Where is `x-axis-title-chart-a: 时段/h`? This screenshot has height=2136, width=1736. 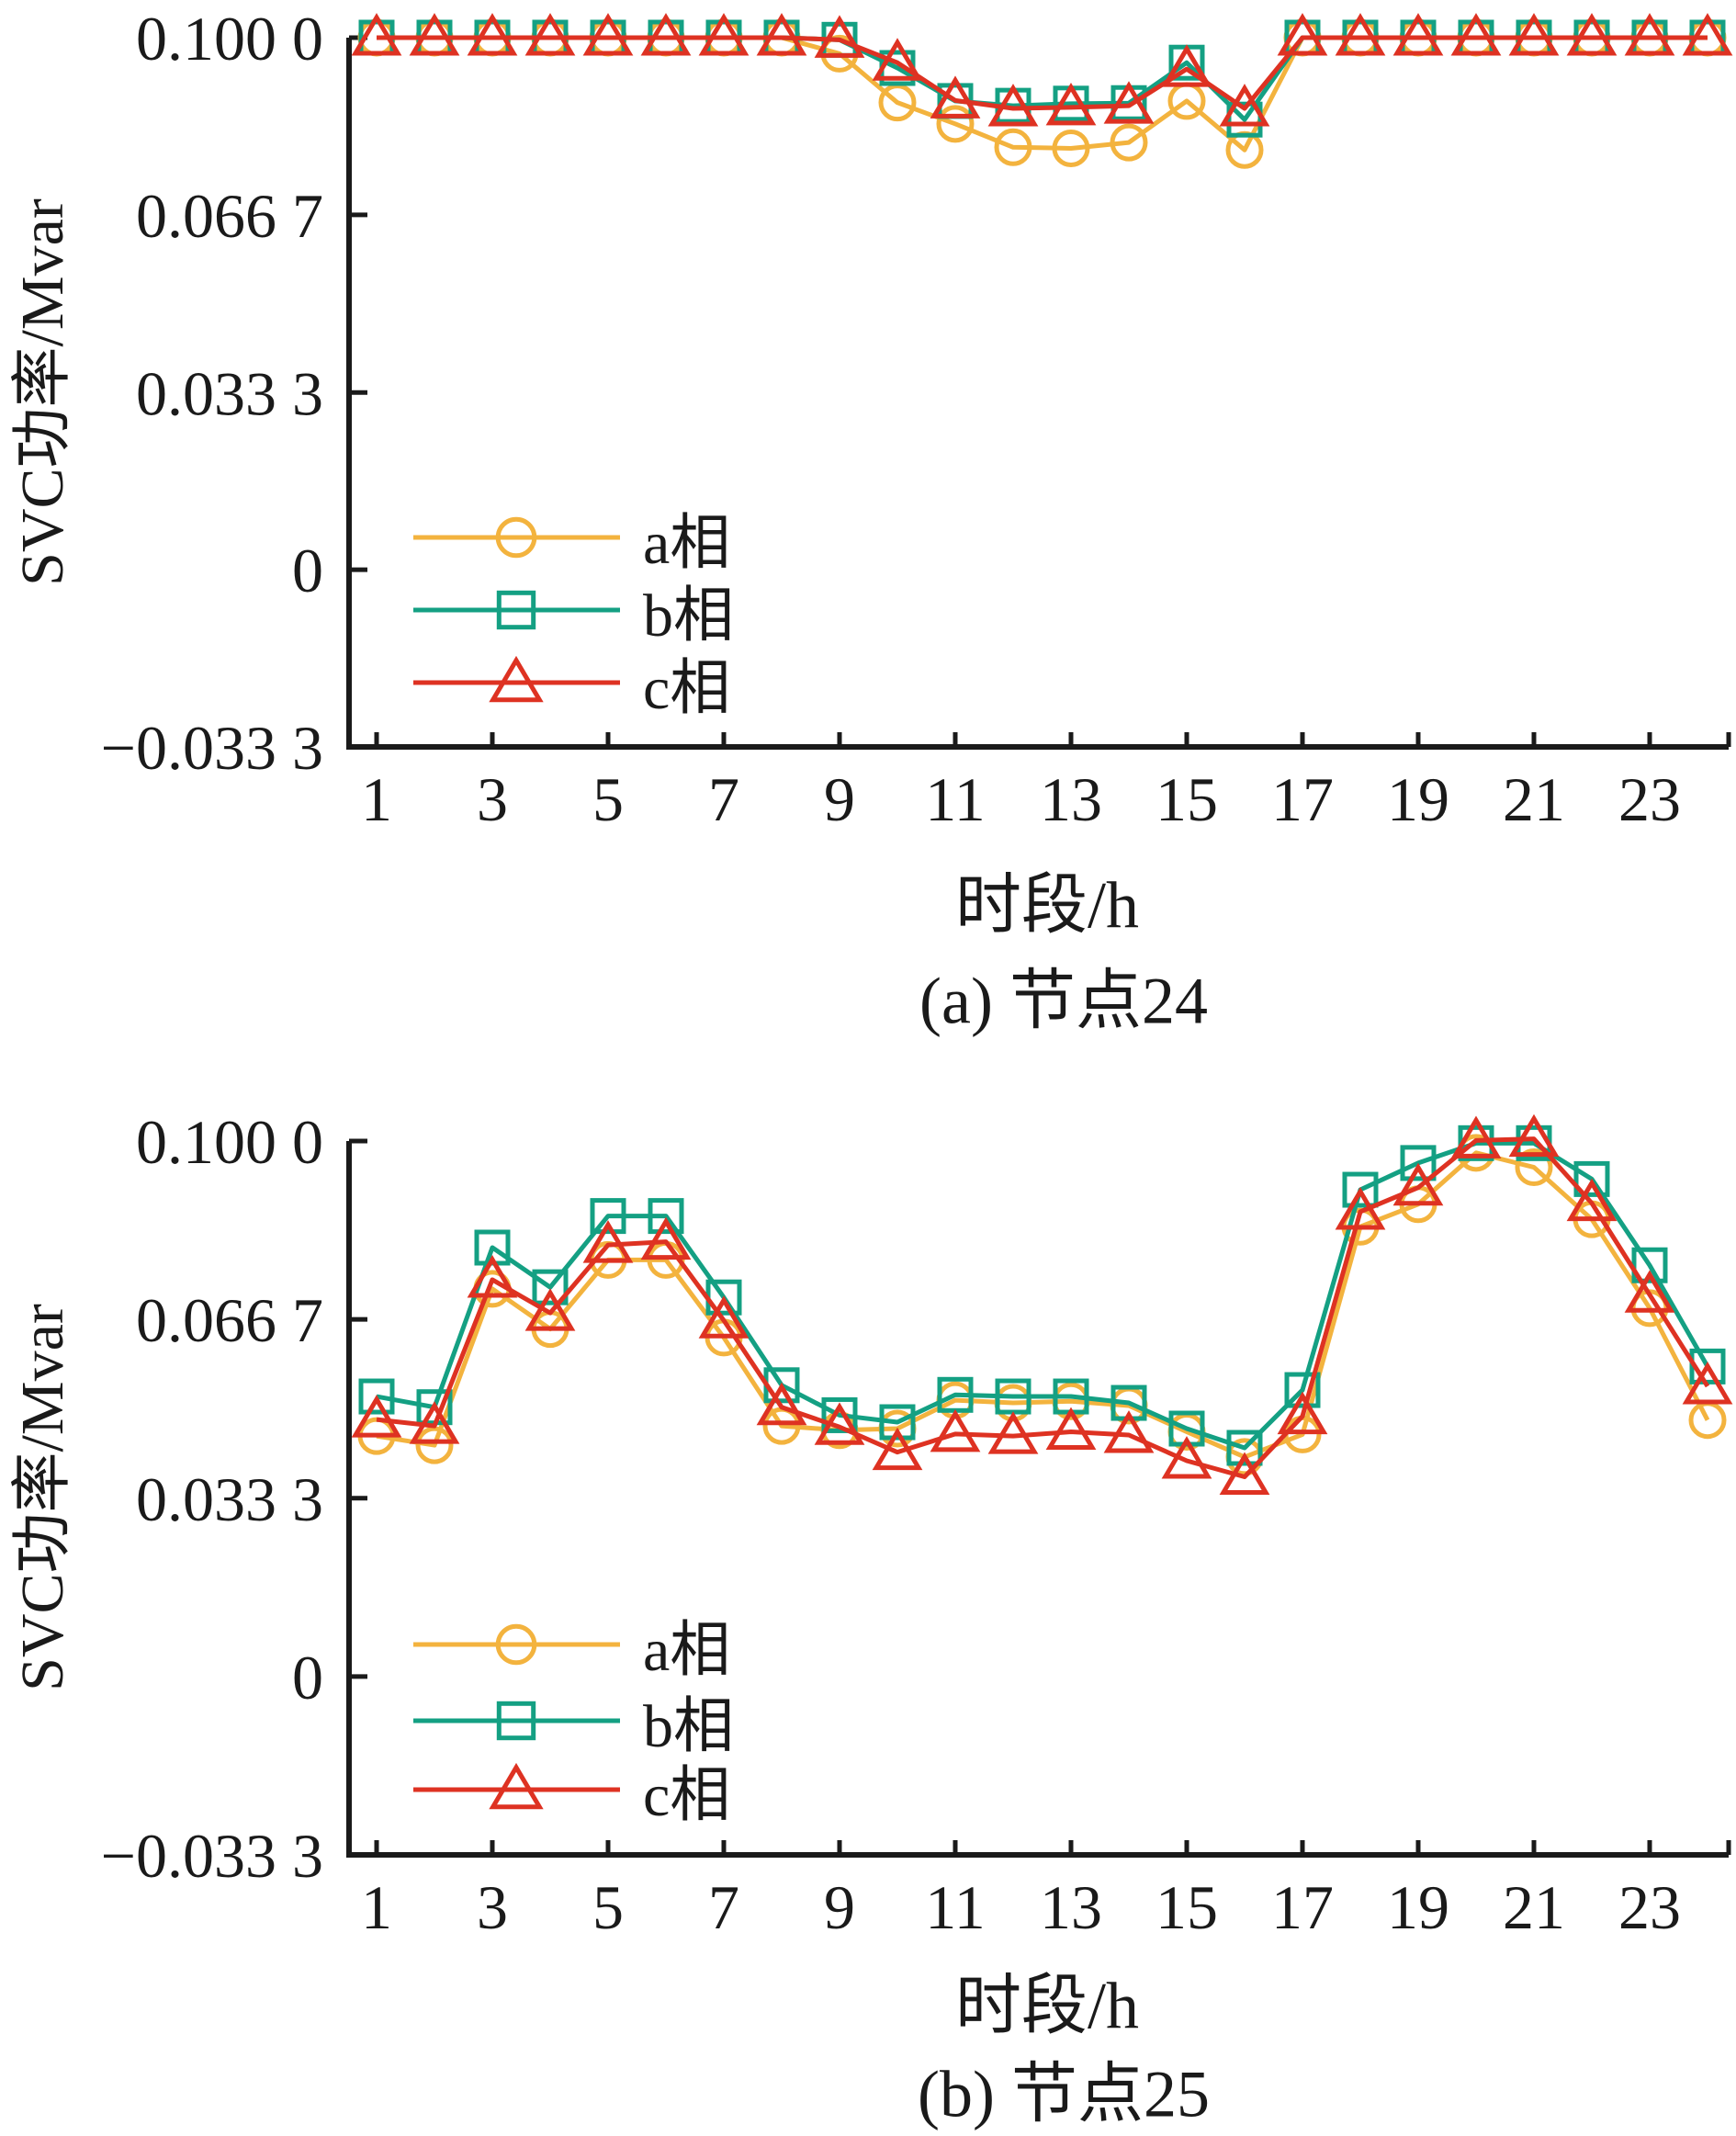 x-axis-title-chart-a: 时段/h is located at coordinates (1047, 905).